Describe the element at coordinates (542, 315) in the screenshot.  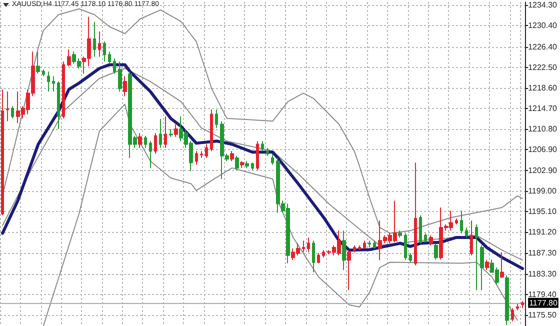
I see `y-tick-label: 1175.50` at that location.